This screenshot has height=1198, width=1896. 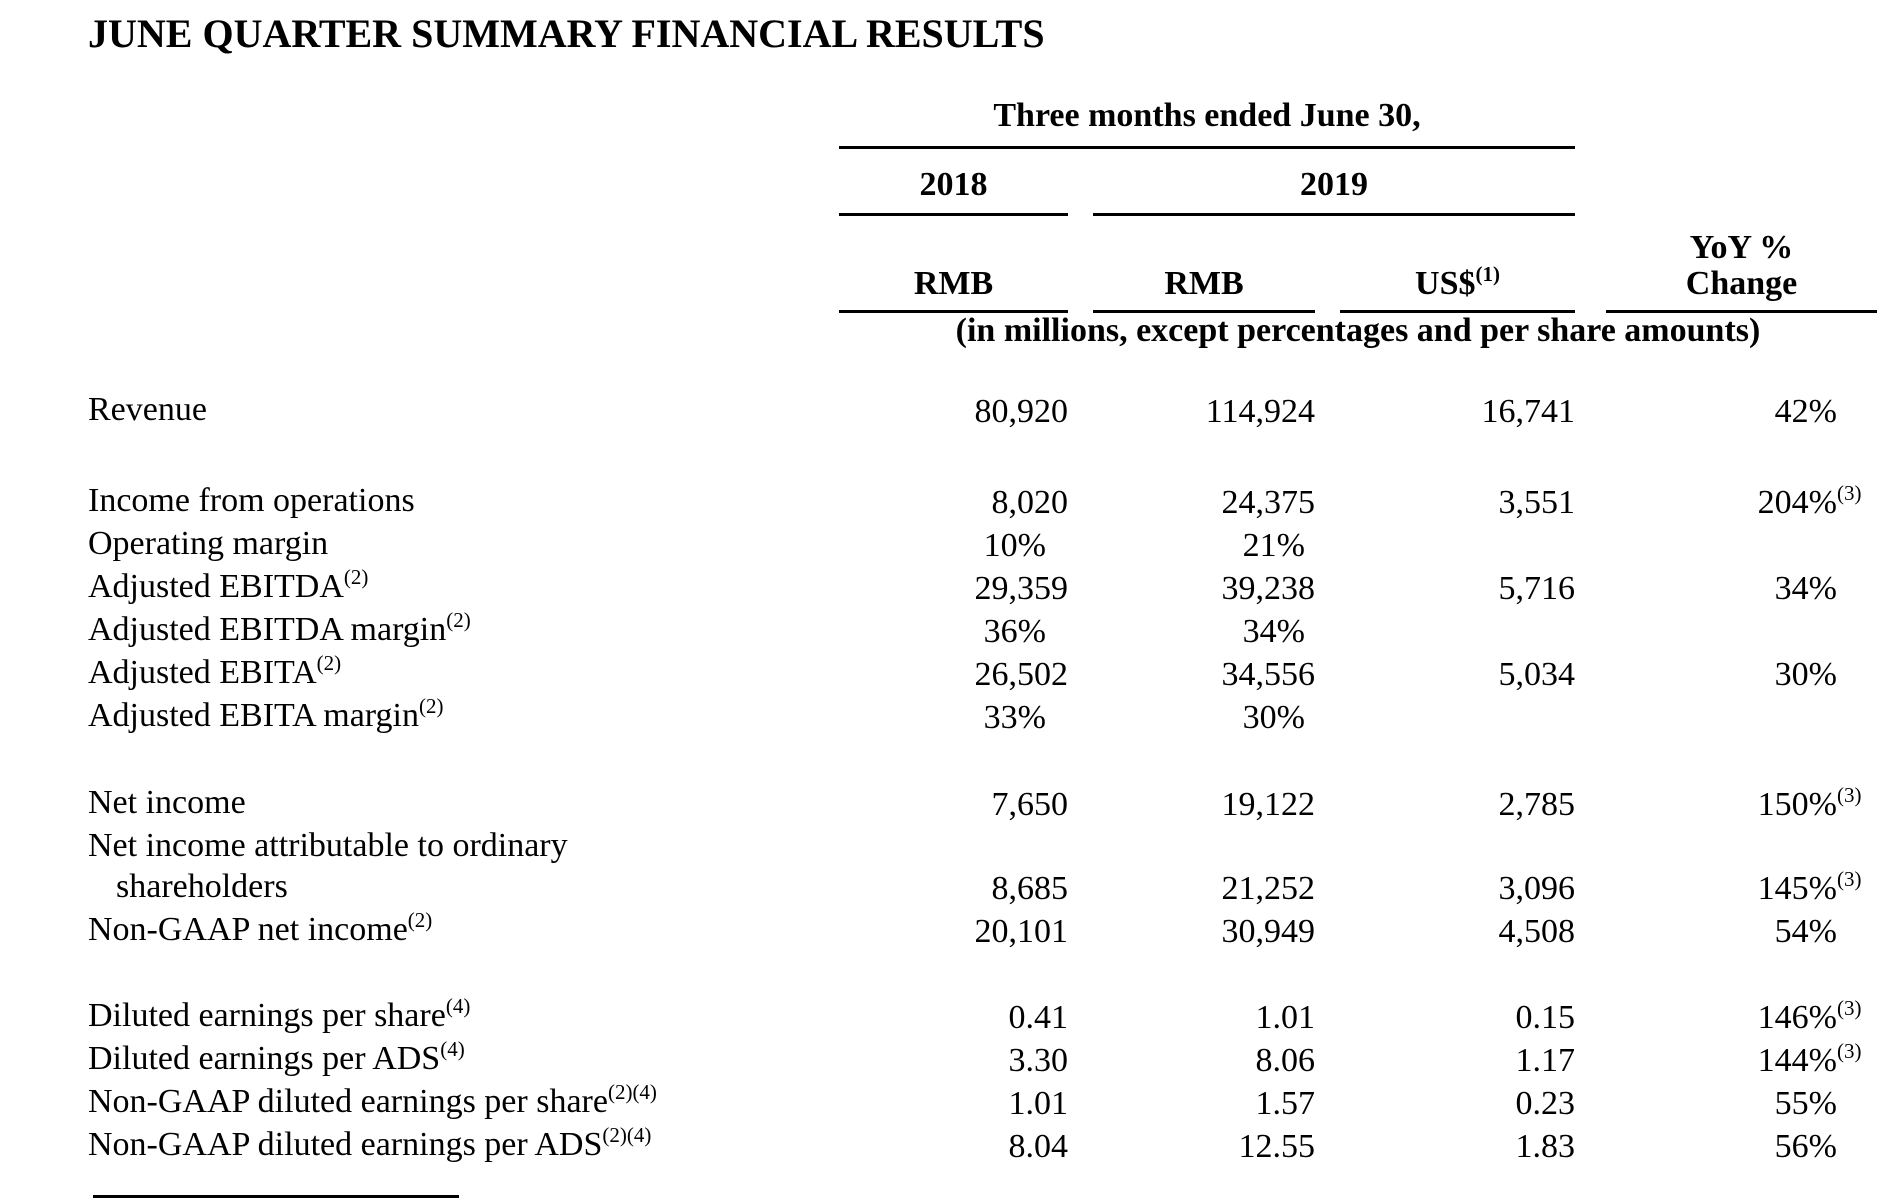 I want to click on value-yoy-change: 30%, so click(x=1805, y=674).